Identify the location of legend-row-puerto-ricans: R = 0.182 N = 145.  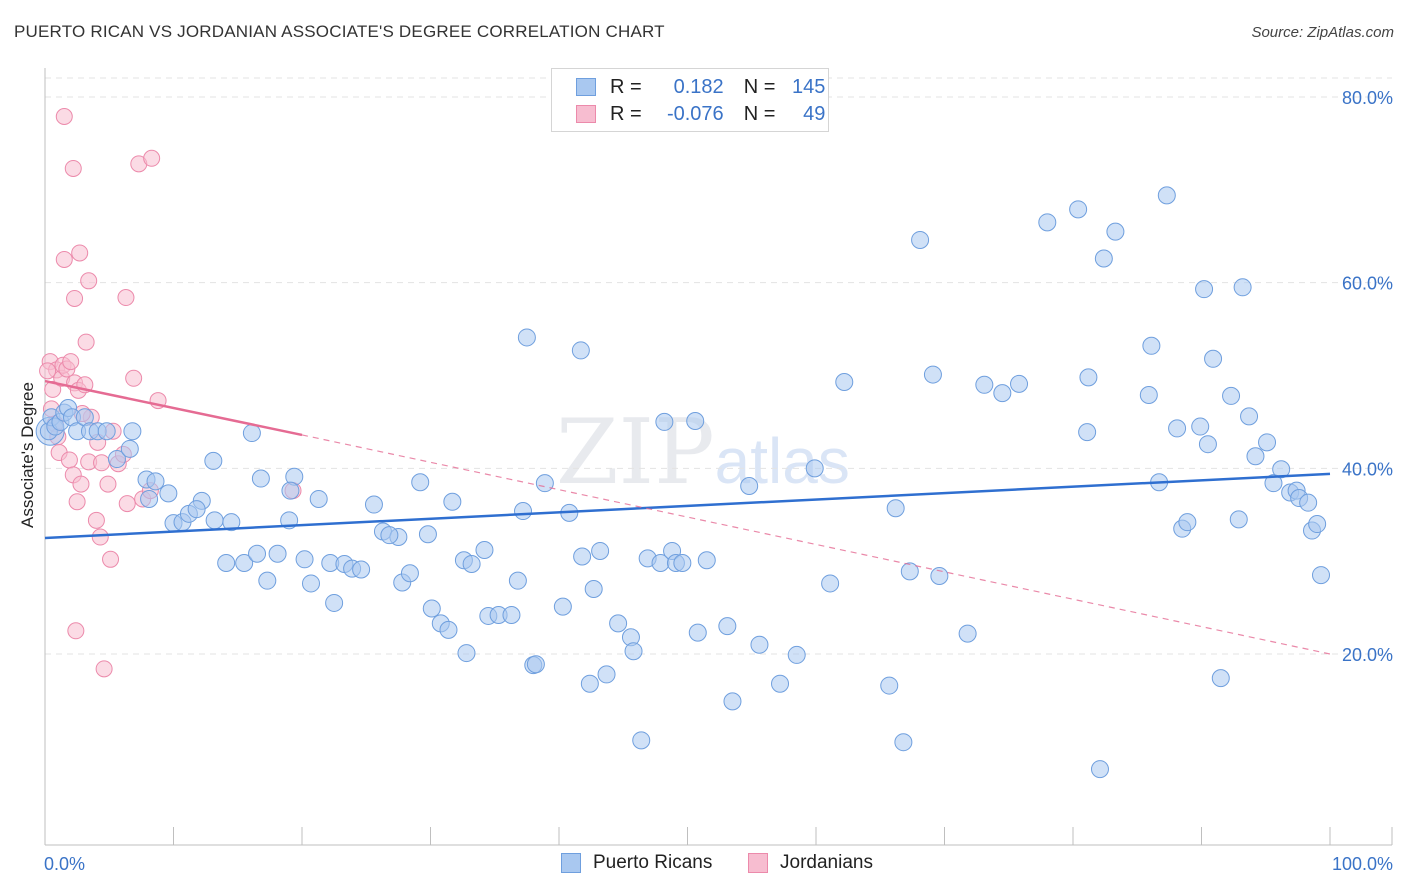
(700, 87).